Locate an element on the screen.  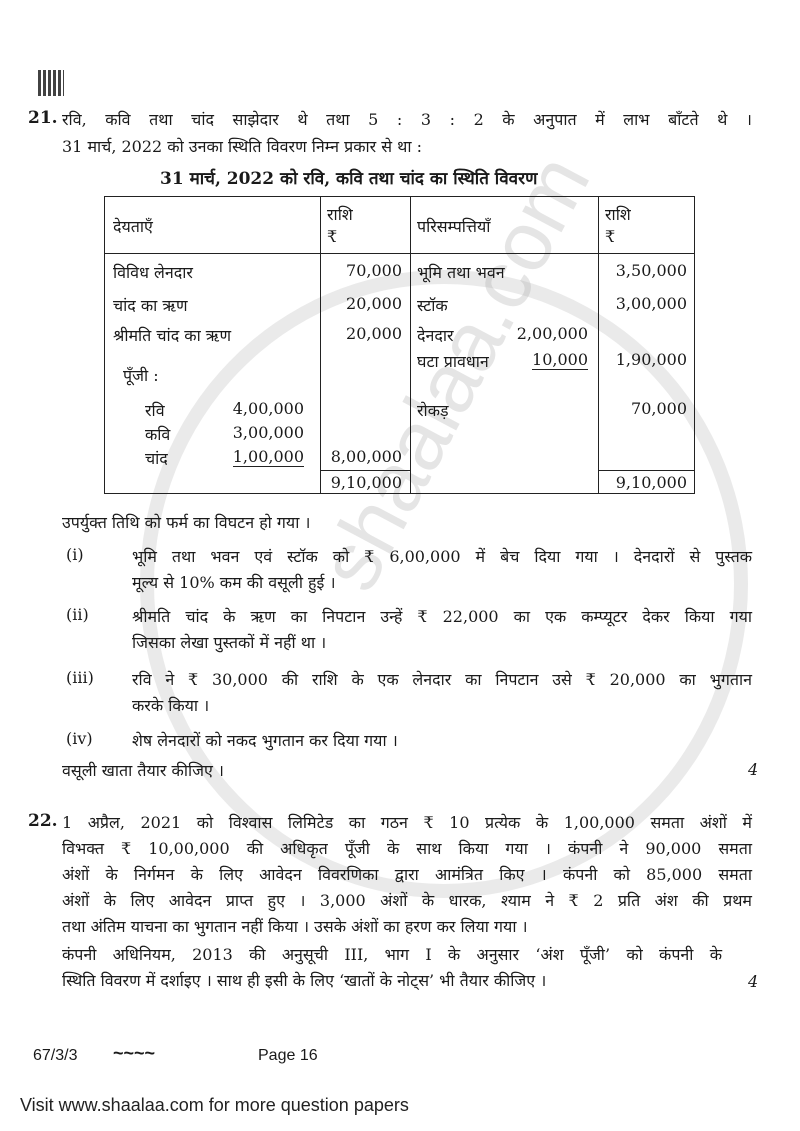
asset-amount: 1,90,000 is located at coordinates (651, 359).